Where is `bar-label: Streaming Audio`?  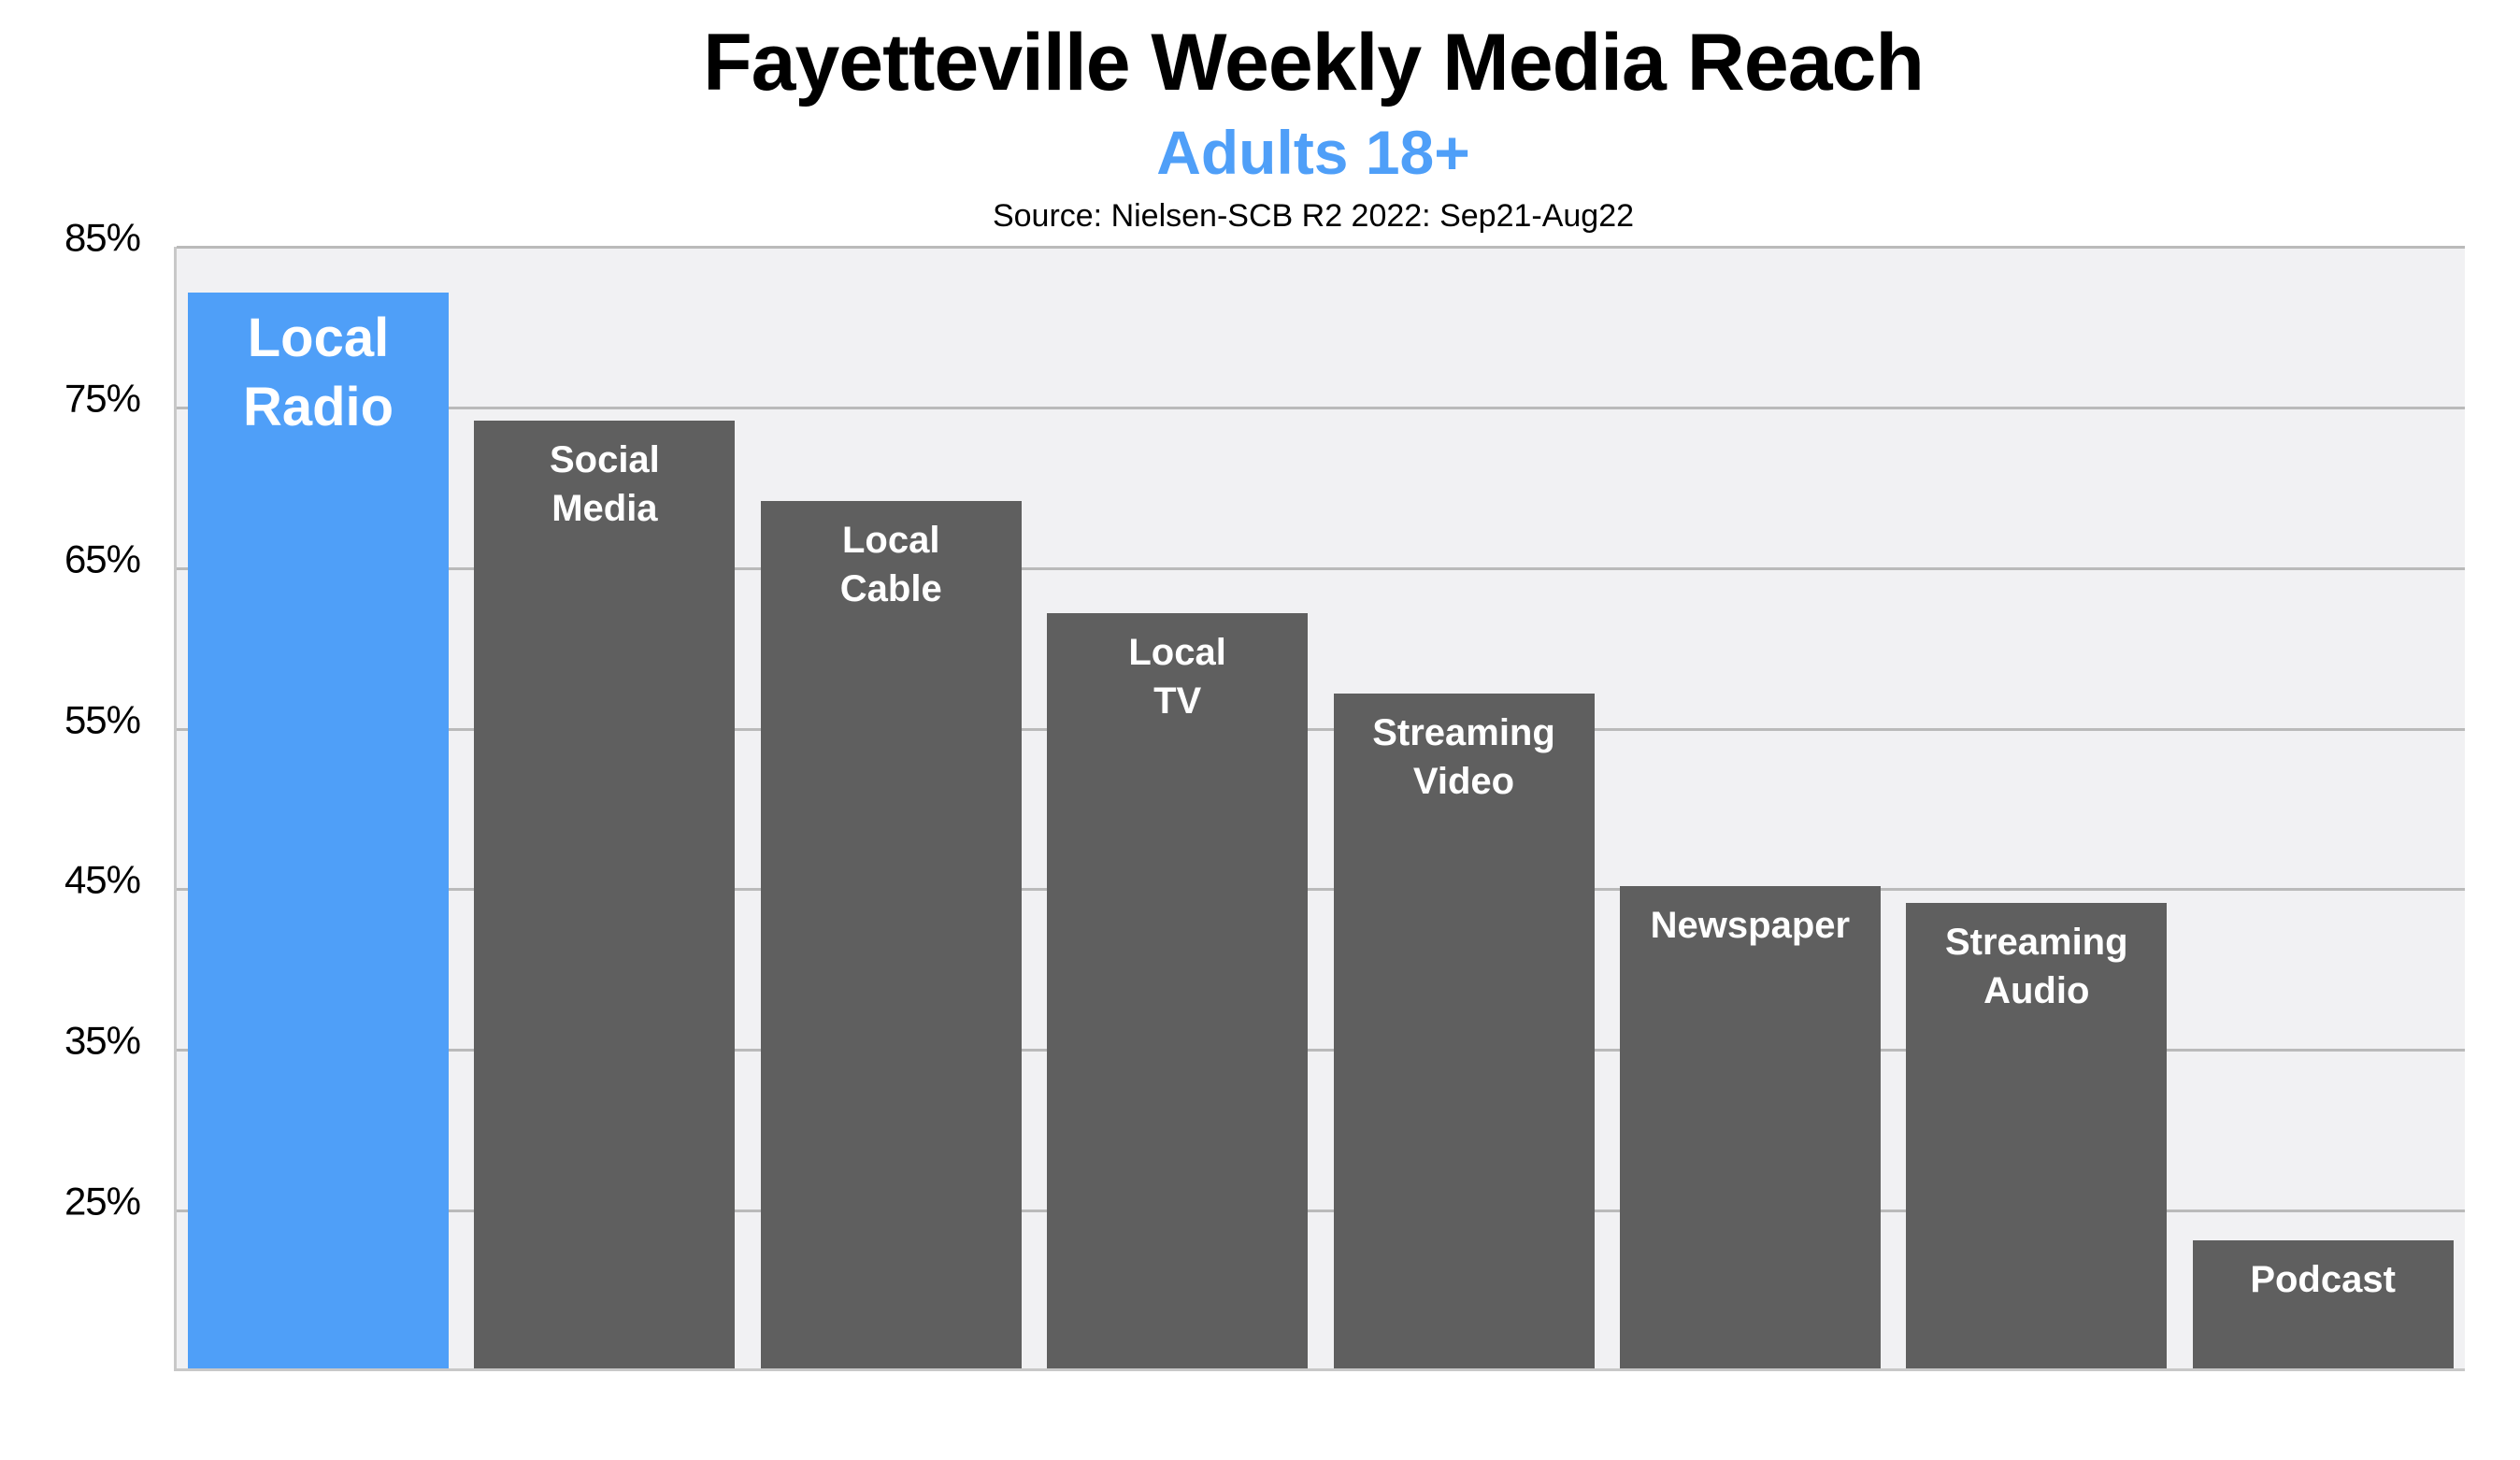
bar-label: Streaming Audio is located at coordinates (2036, 966).